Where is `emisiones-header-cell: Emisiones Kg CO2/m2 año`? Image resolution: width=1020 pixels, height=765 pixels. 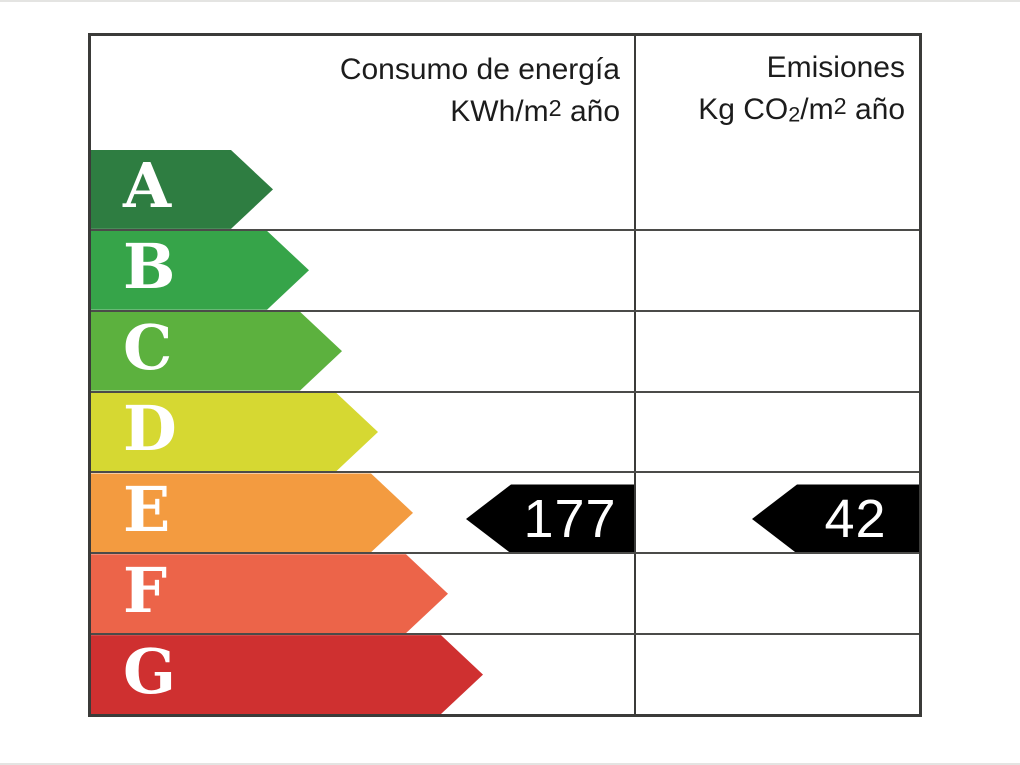 emisiones-header-cell: Emisiones Kg CO2/m2 año is located at coordinates (776, 93).